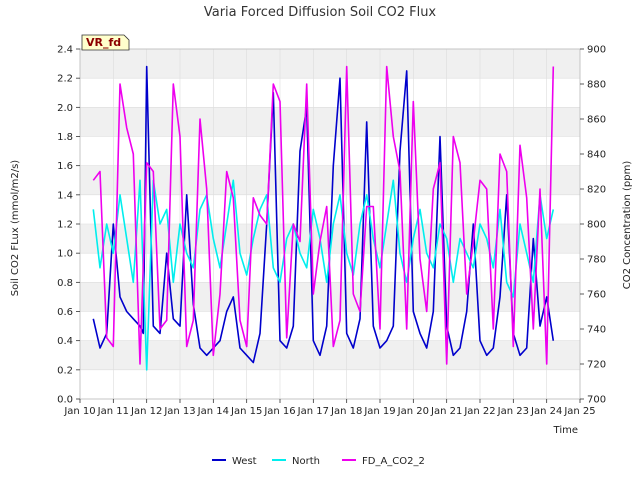 This screenshot has width=640, height=480. Describe the element at coordinates (513, 411) in the screenshot. I see `x-tick-label: Jan 23` at that location.